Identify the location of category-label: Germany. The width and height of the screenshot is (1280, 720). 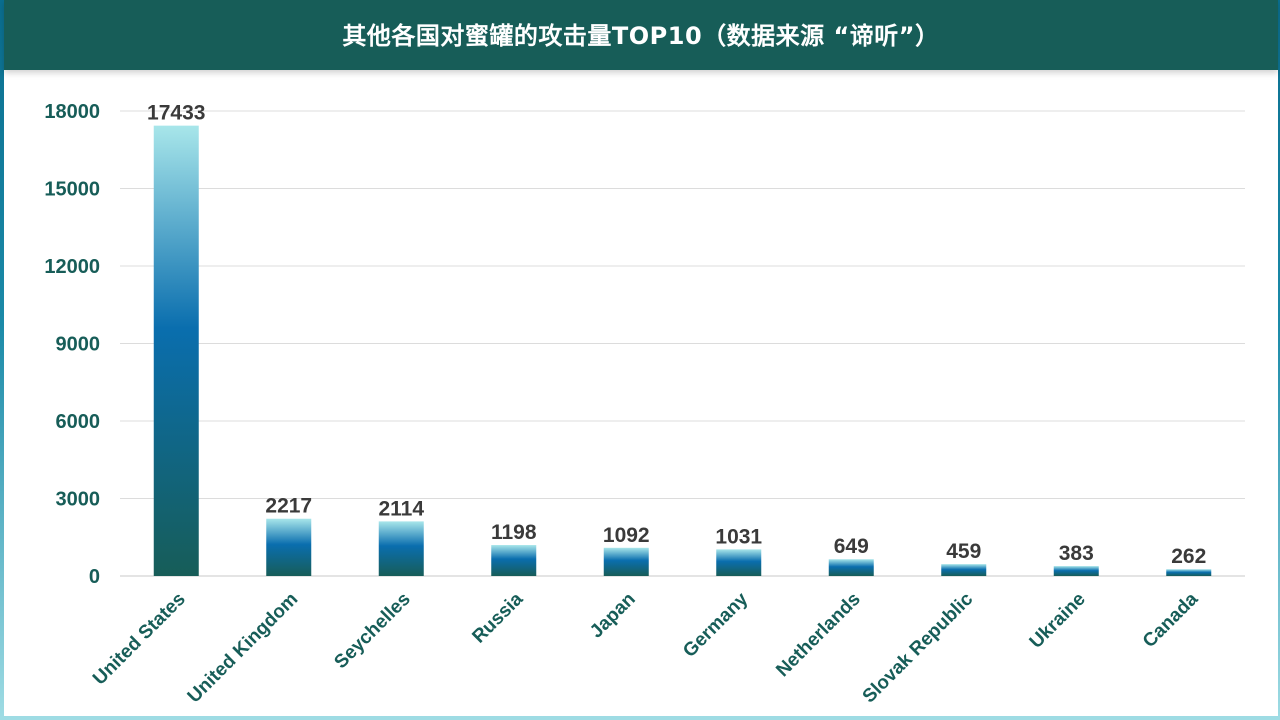
(715, 624).